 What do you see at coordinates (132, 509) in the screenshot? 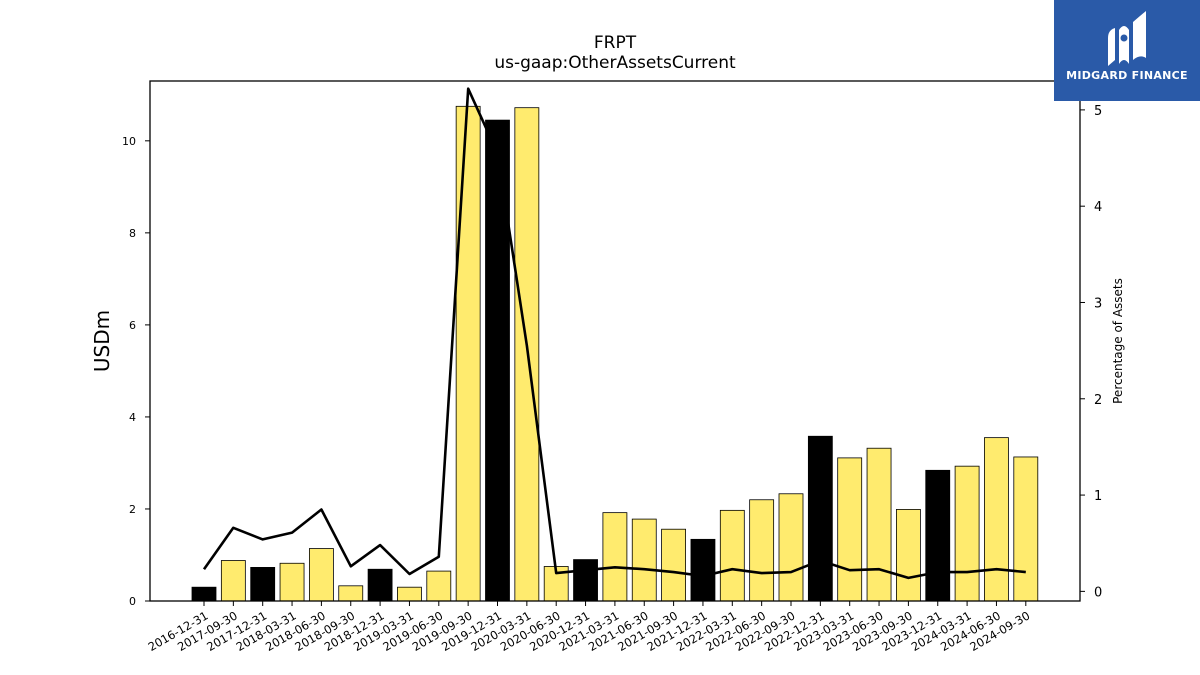
I see `y-tick-label: 2` at bounding box center [132, 509].